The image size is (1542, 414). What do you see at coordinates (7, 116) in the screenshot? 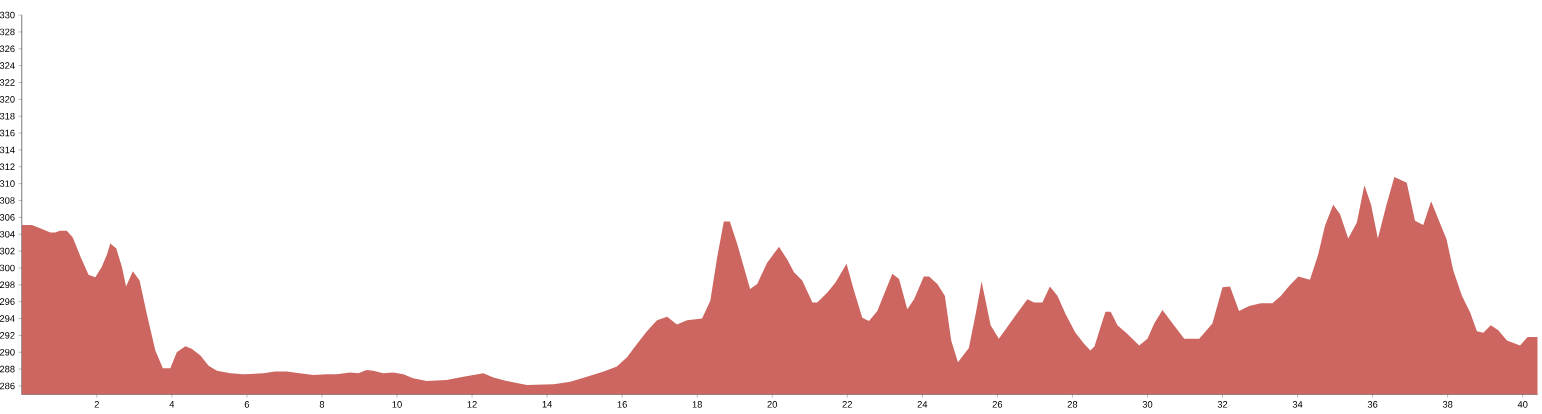
I see `y-tick-label: 318` at bounding box center [7, 116].